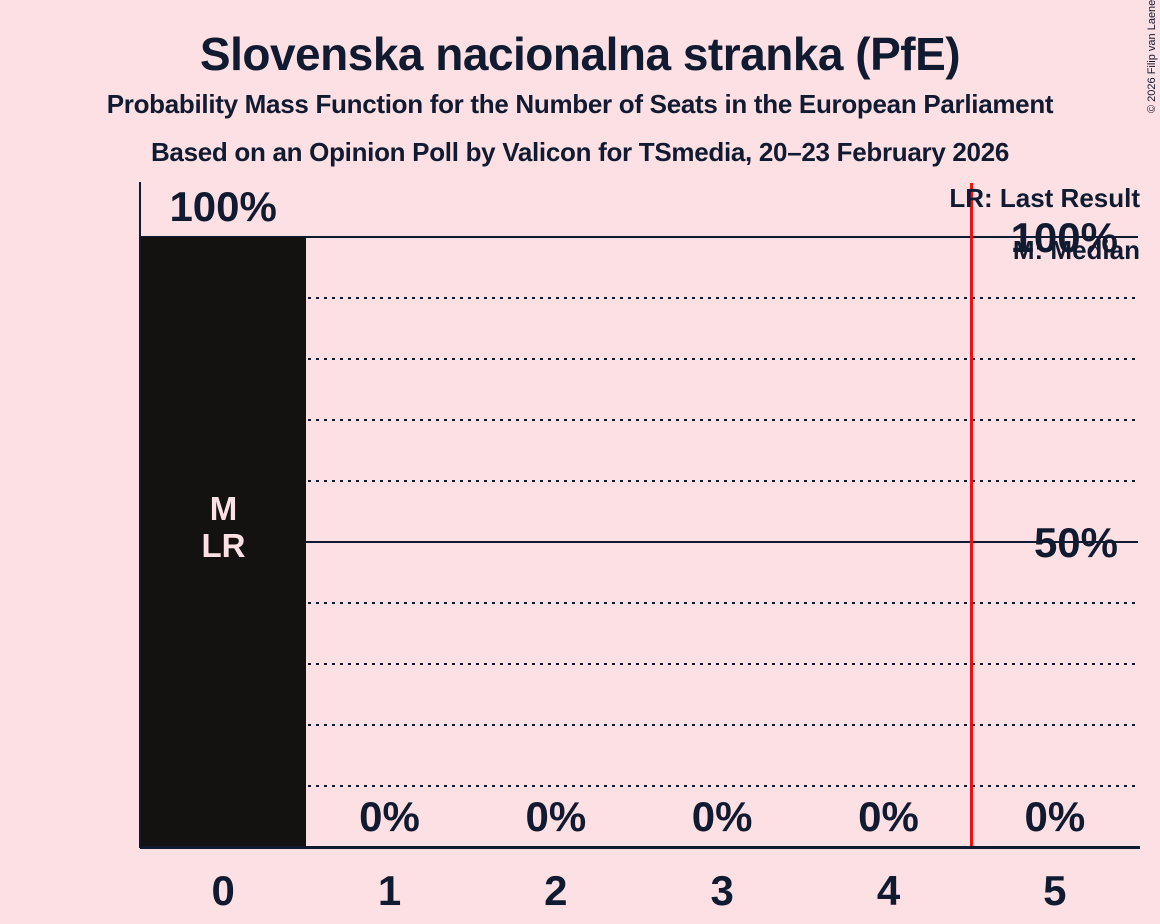 This screenshot has height=924, width=1160. Describe the element at coordinates (140, 515) in the screenshot. I see `y-axis-line` at that location.